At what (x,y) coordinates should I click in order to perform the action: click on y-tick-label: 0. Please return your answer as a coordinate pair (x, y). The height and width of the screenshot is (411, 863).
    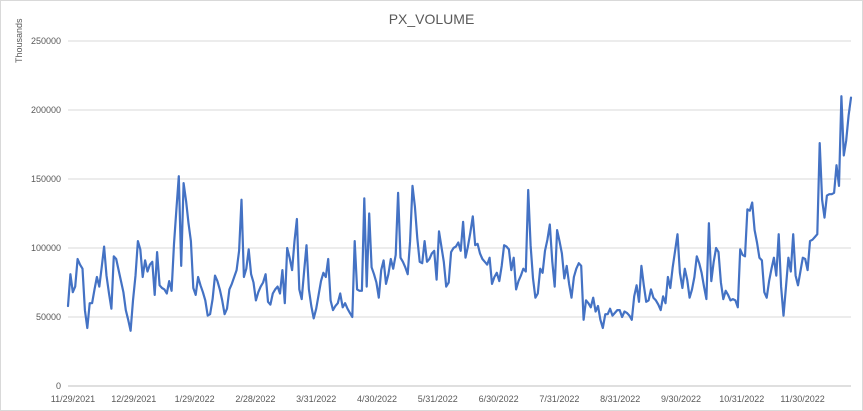
    Looking at the image, I should click on (58, 386).